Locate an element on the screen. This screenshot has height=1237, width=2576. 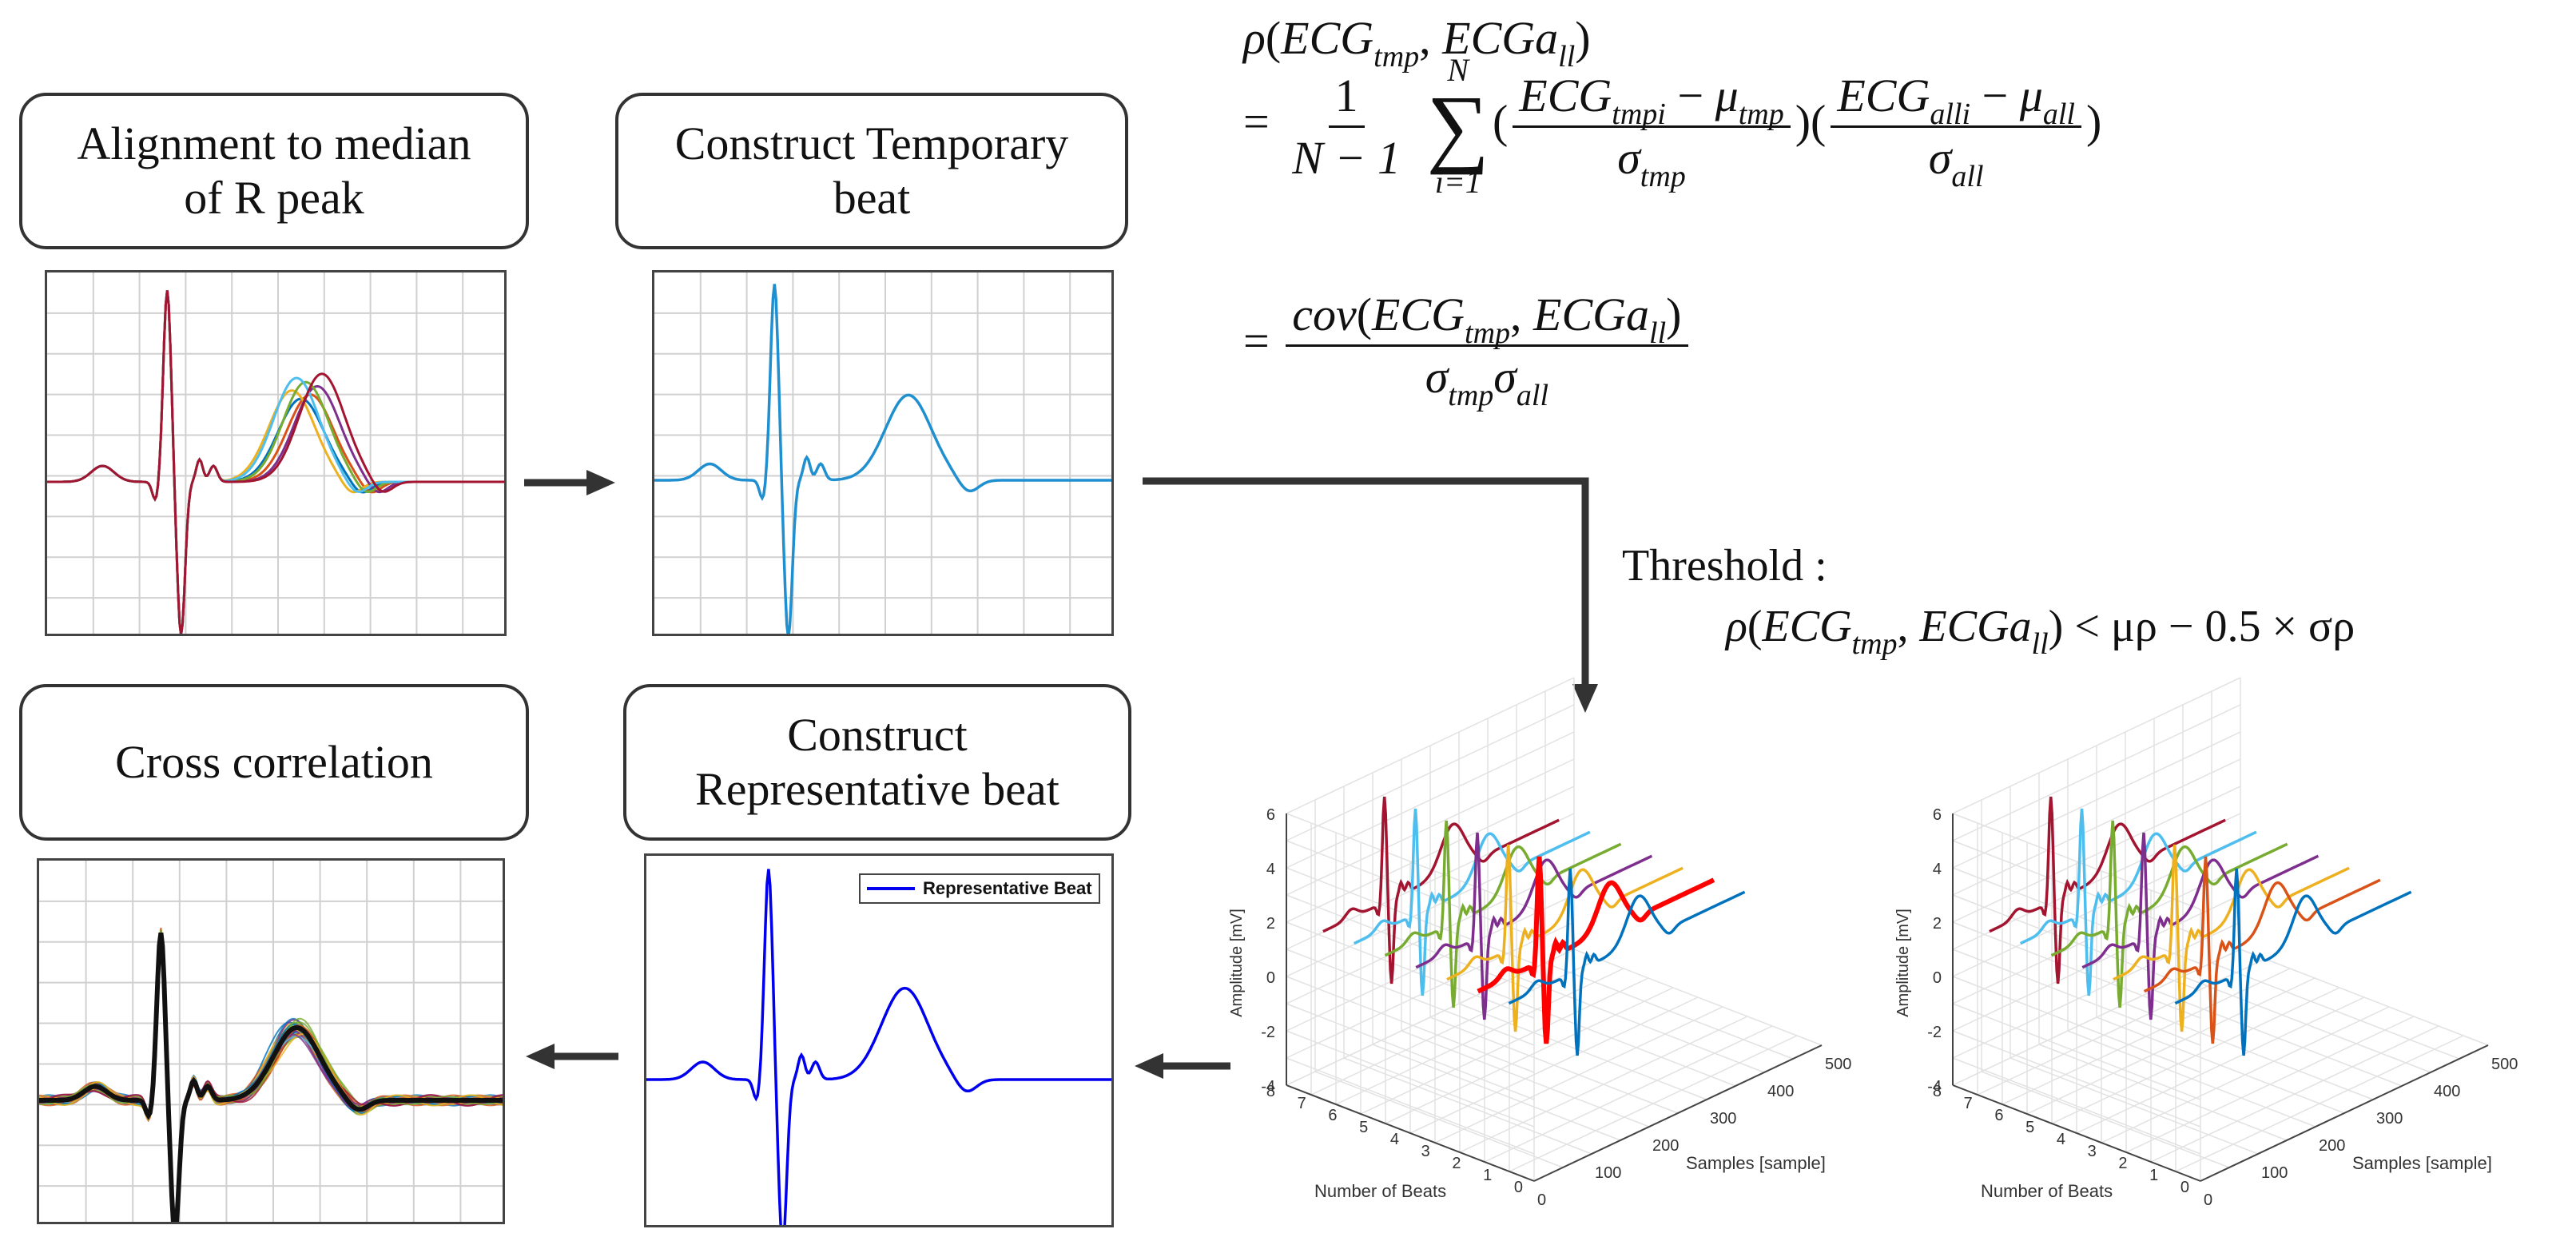
mu-all: μ is located at coordinates (2031, 95).